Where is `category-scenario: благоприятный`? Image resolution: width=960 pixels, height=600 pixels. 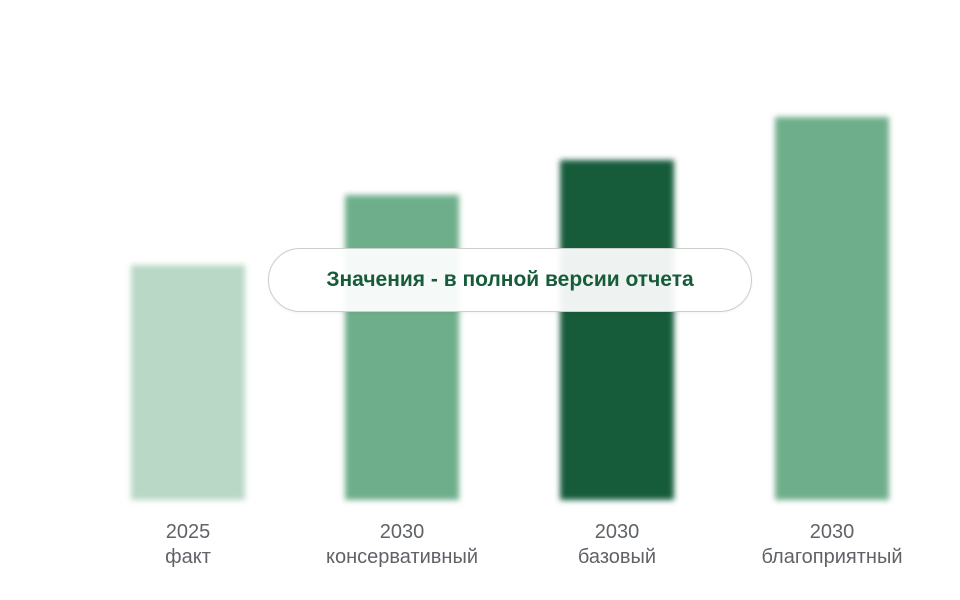
category-scenario: благоприятный is located at coordinates (832, 557).